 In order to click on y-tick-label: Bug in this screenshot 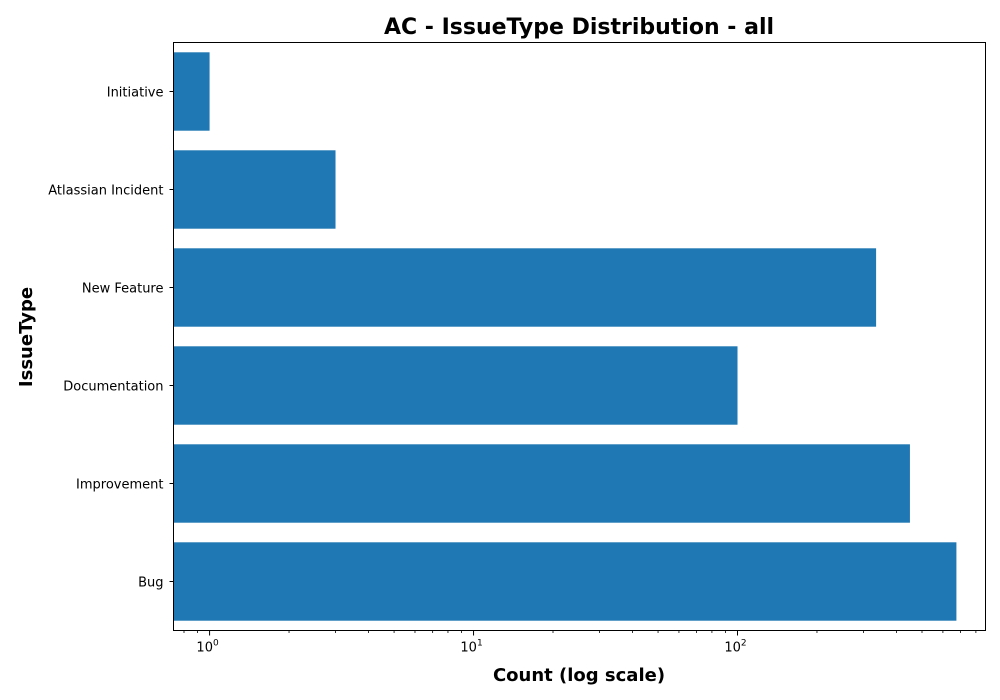, I will do `click(150, 583)`.